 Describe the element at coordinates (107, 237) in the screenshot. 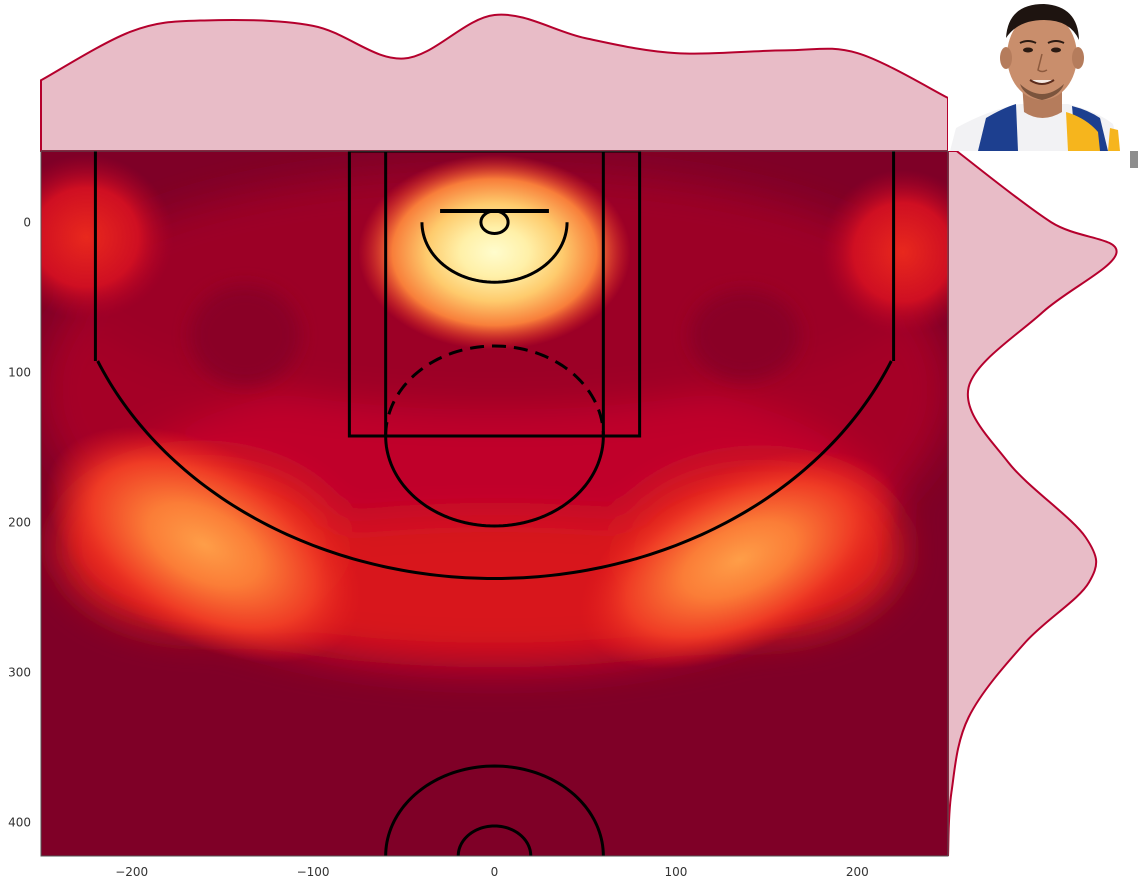

I see `hotspot-left-corner` at that location.